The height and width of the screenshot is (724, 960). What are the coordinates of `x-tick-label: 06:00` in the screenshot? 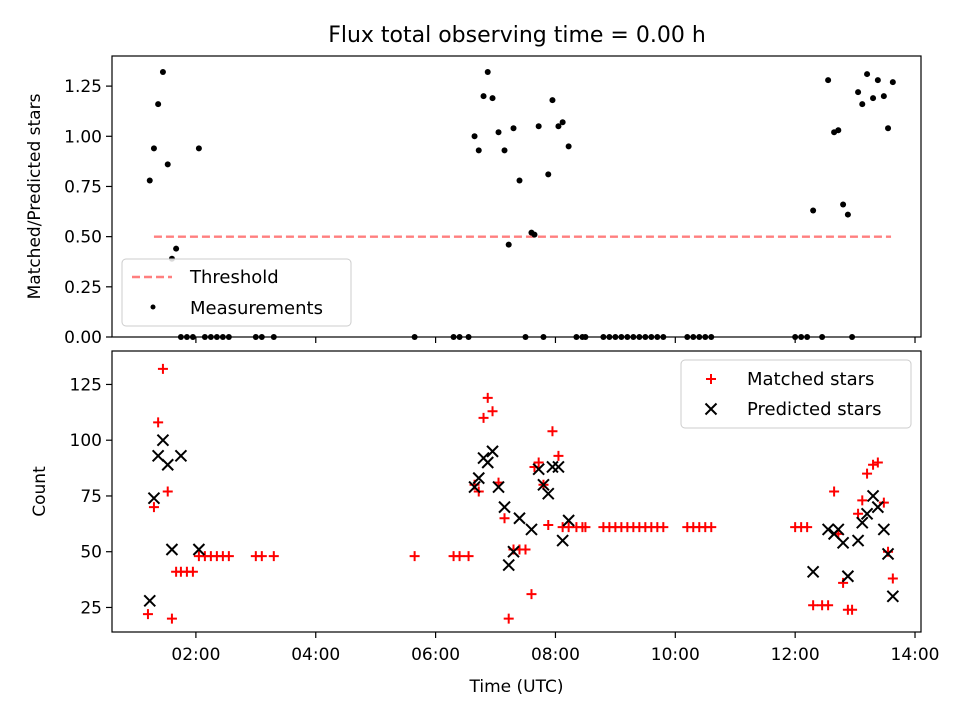 It's located at (435, 655).